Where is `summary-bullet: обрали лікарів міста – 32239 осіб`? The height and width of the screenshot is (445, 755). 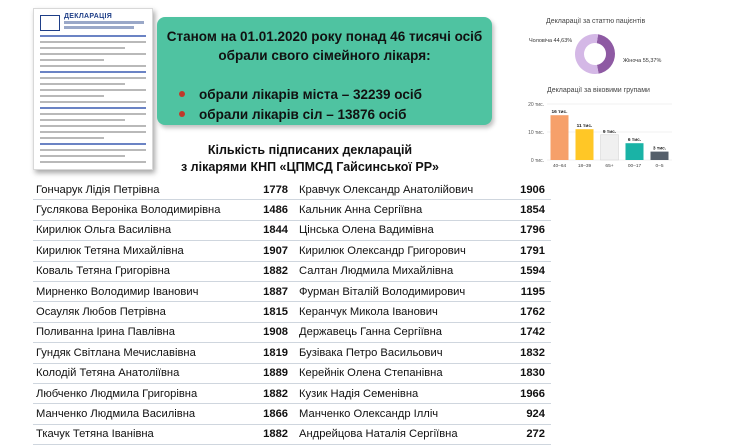 summary-bullet: обрали лікарів міста – 32239 осіб is located at coordinates (300, 95).